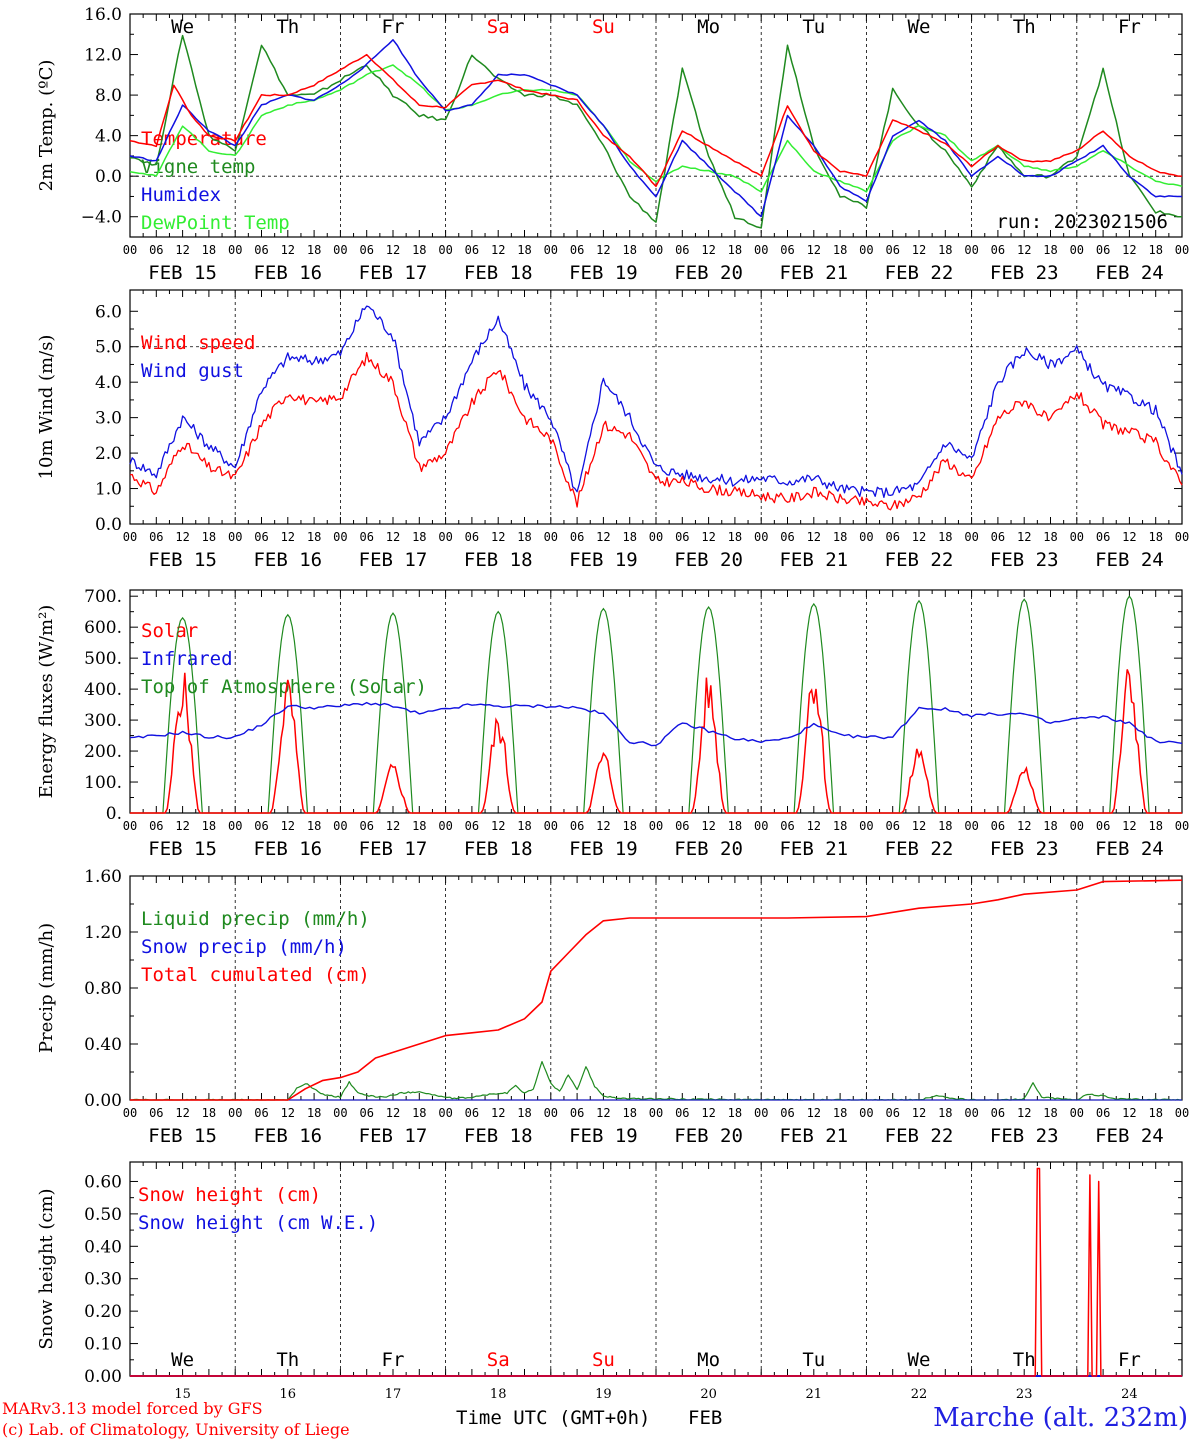 The image size is (1194, 1440). Describe the element at coordinates (103, 628) in the screenshot. I see `y-tick-label: 600.` at that location.